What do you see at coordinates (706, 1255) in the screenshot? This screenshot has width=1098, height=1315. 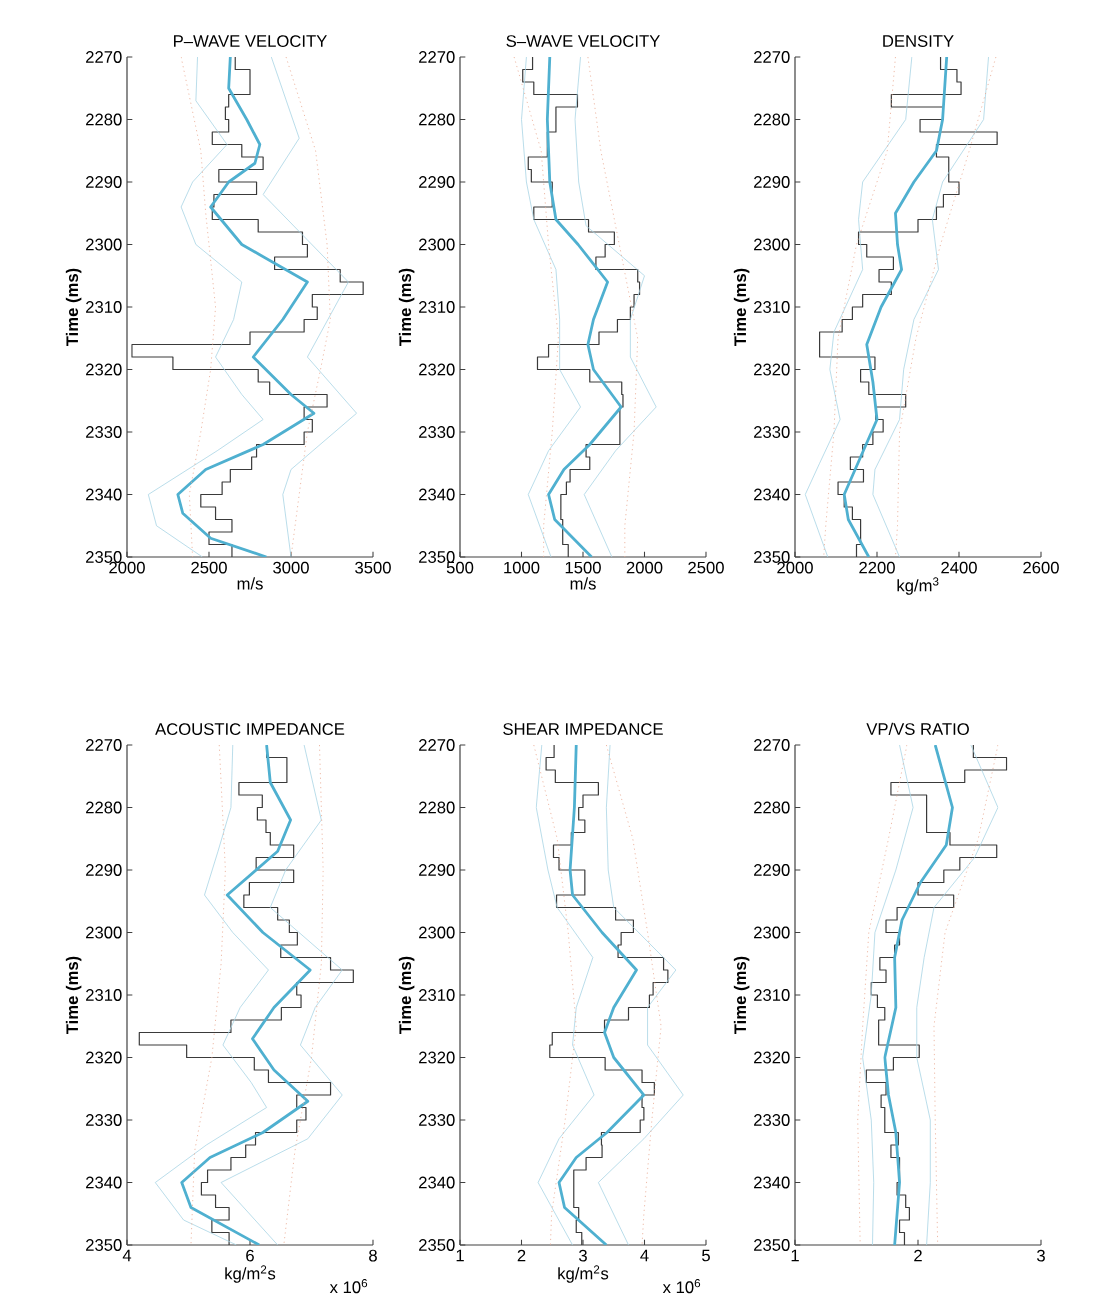 I see `x-tick-label: 5` at bounding box center [706, 1255].